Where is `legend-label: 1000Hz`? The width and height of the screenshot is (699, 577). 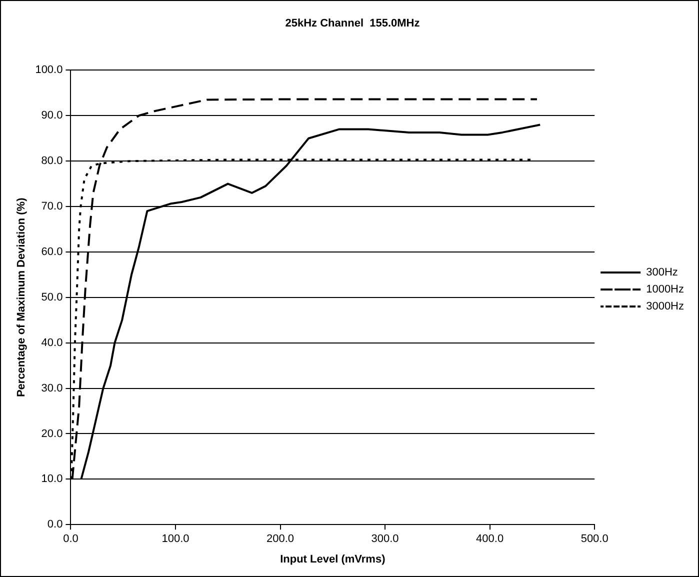
legend-label: 1000Hz is located at coordinates (665, 290).